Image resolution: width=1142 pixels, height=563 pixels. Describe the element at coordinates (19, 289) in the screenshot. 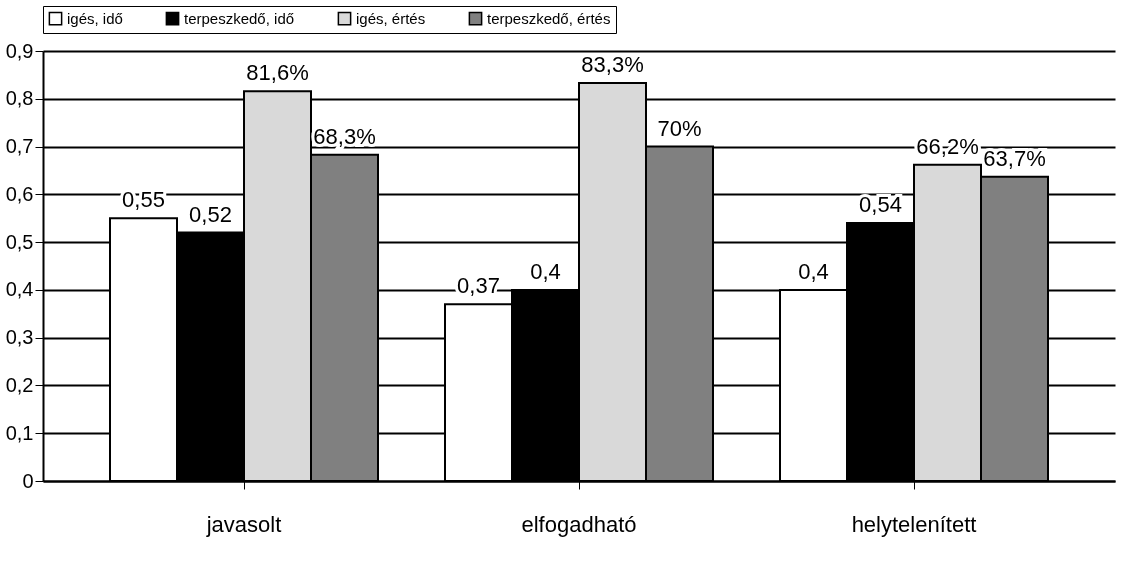

I see `y-tick-label: 0,4` at that location.